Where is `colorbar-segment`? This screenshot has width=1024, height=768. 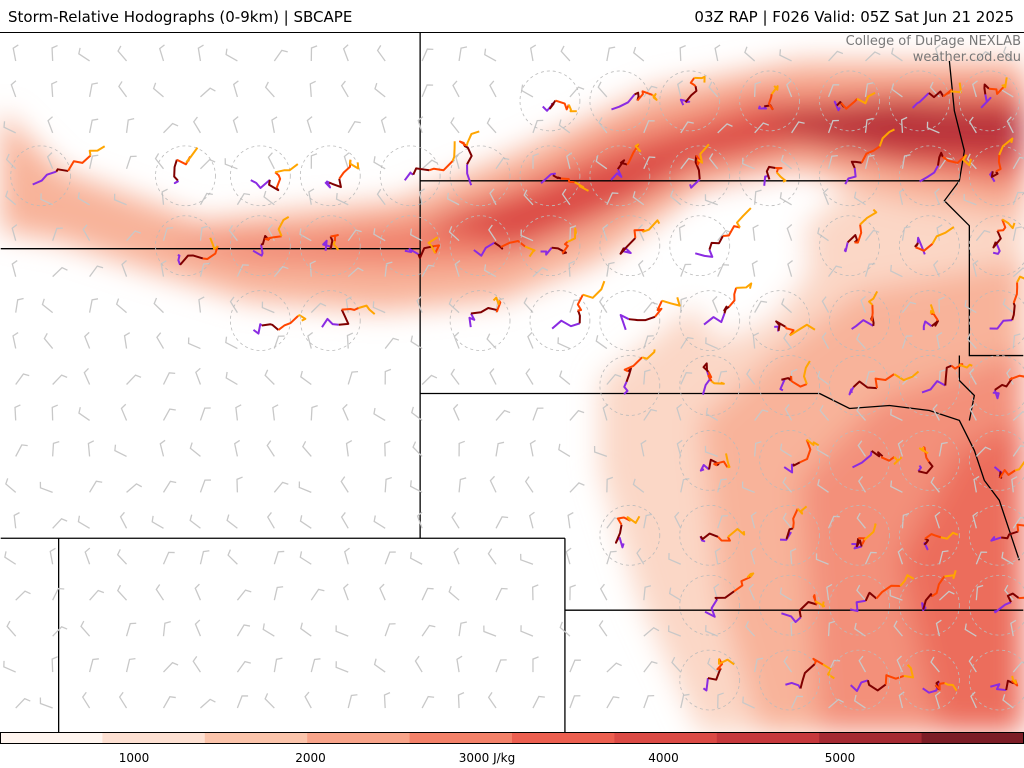
colorbar-segment is located at coordinates (52, 738).